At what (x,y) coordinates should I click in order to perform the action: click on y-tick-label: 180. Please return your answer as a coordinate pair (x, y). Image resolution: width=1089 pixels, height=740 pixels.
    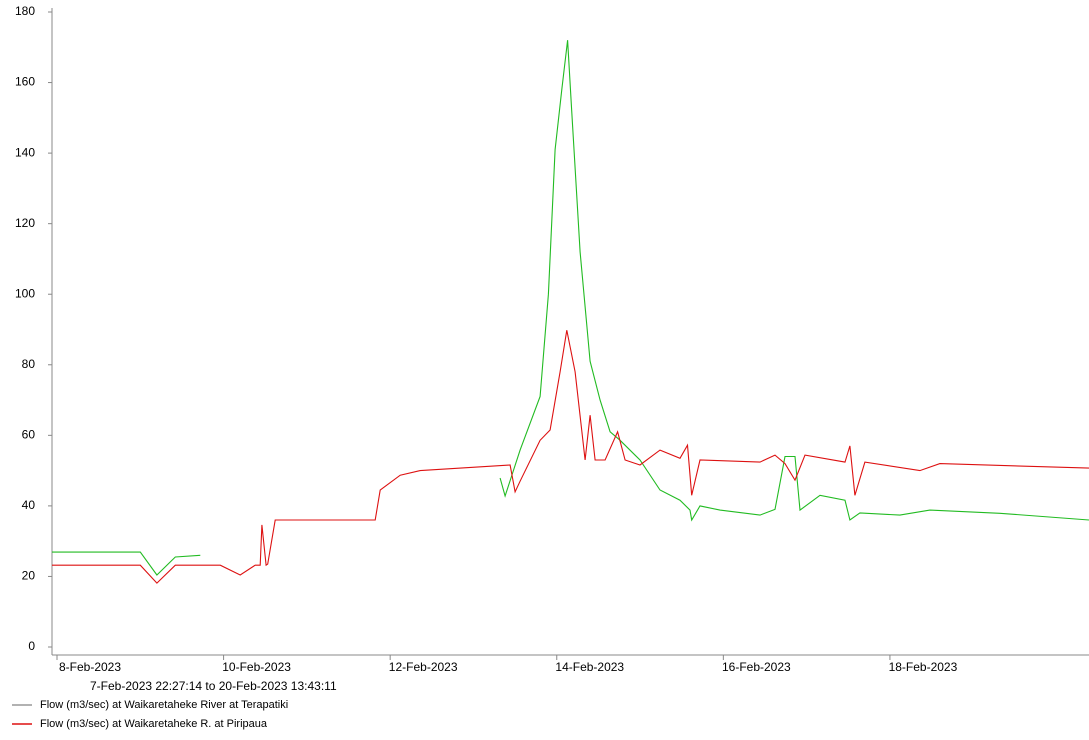
    Looking at the image, I should click on (25, 11).